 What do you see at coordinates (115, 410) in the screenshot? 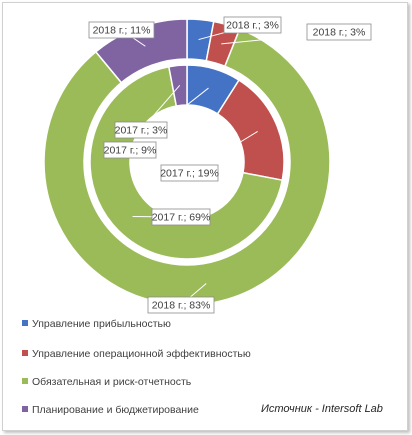
I see `legend-label: Планирование и бюджетирование` at bounding box center [115, 410].